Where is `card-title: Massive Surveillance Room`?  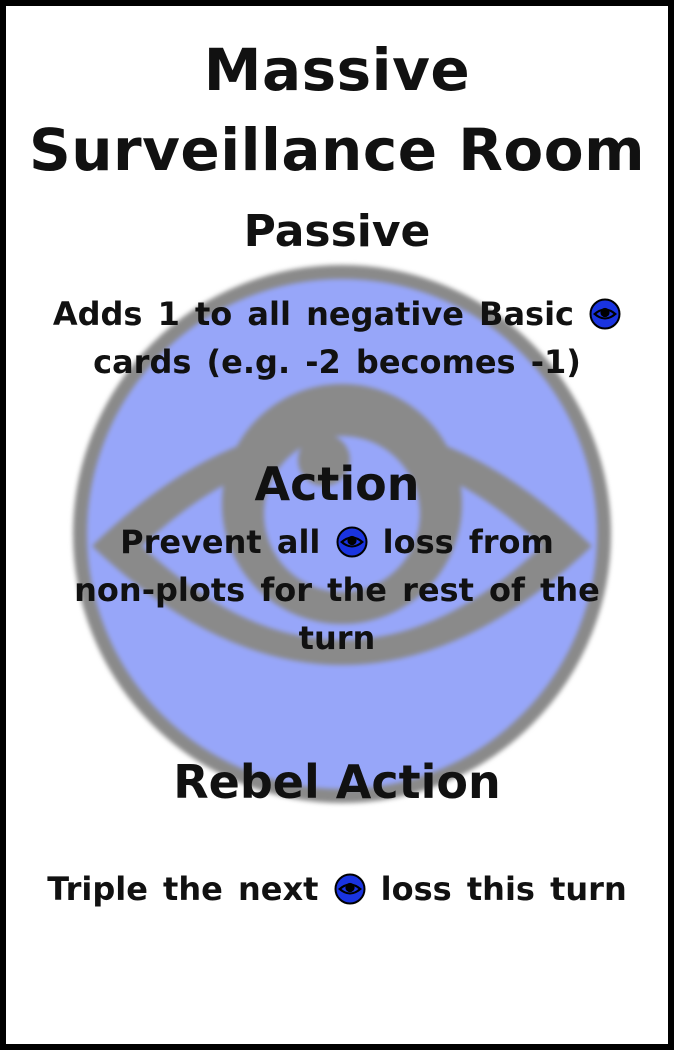 card-title: Massive Surveillance Room is located at coordinates (337, 110).